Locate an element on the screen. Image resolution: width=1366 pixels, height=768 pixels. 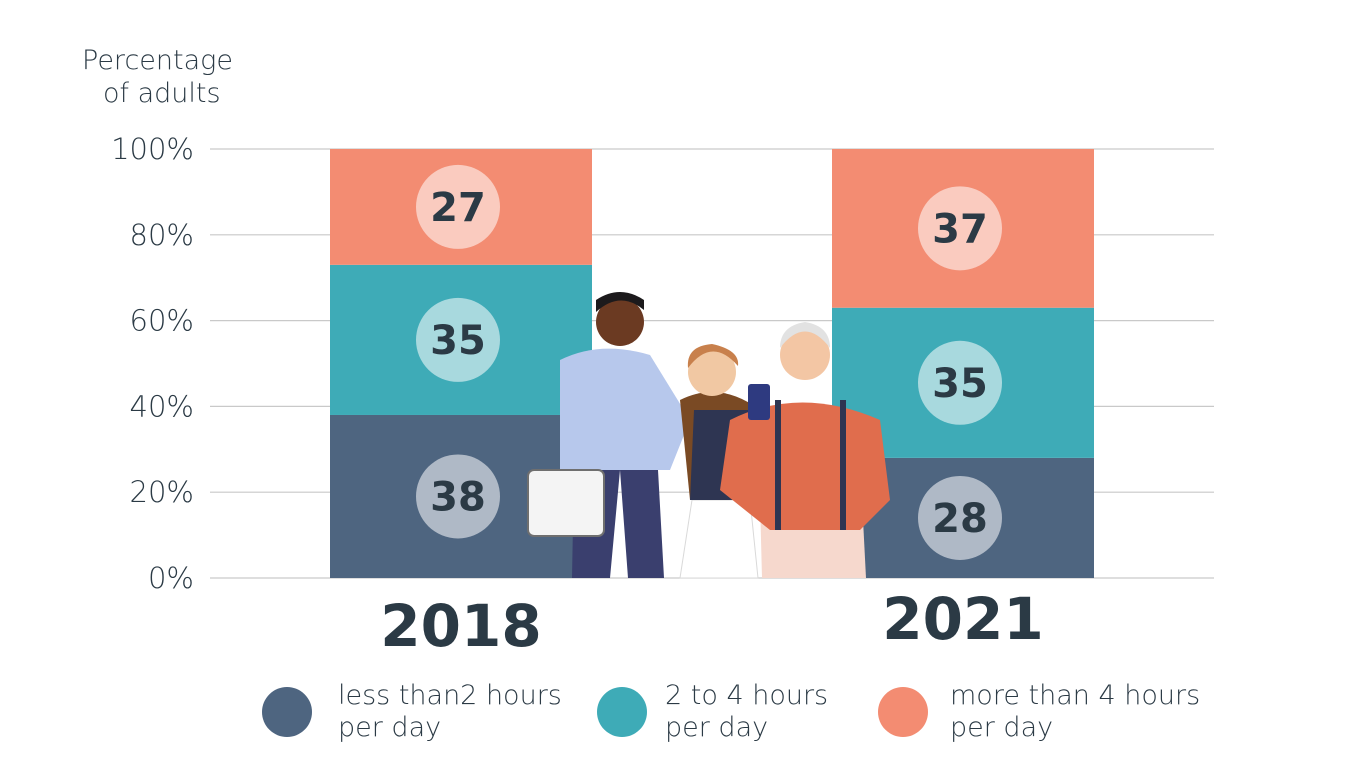
legend-label-line-1: less than2 hours is located at coordinates (450, 695).